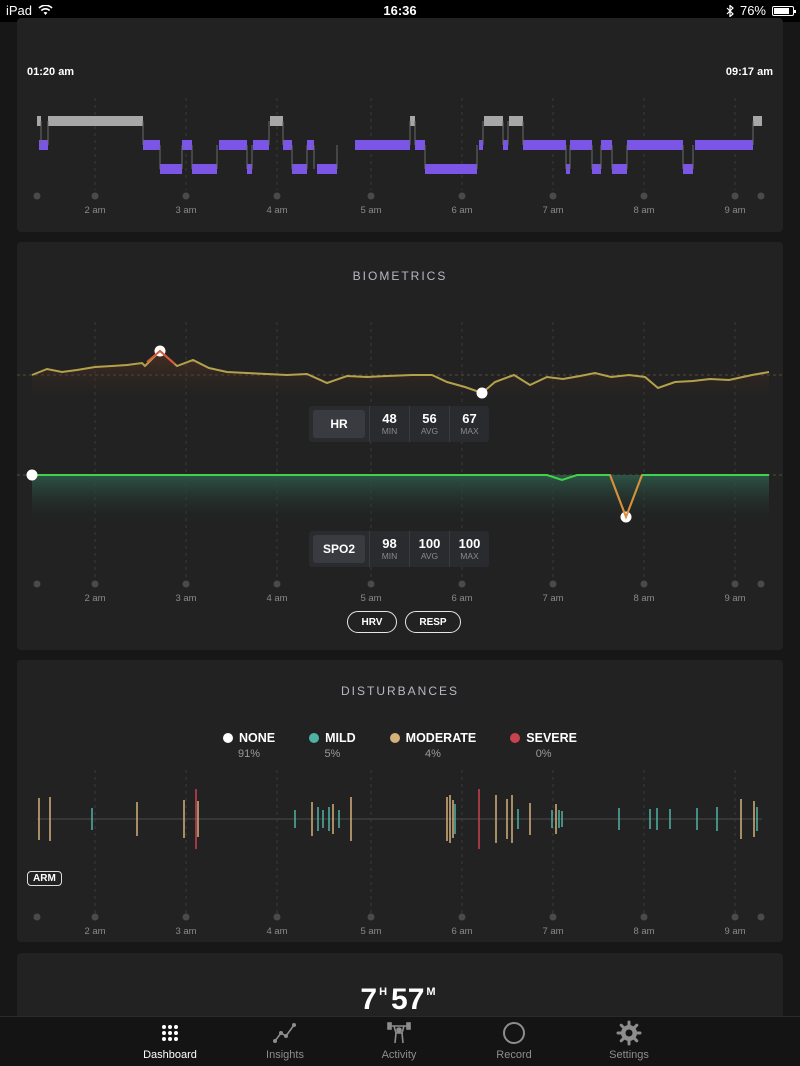 The width and height of the screenshot is (800, 1066). I want to click on tab-settings: Settings, so click(629, 1041).